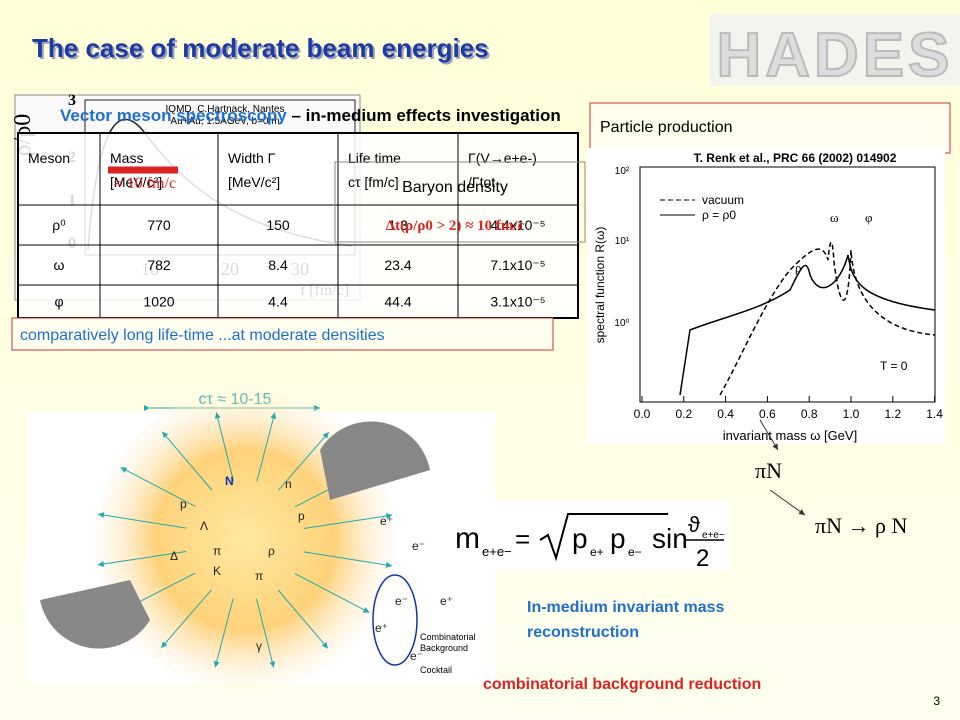 This screenshot has height=720, width=960. I want to click on formula-part: ϑ, so click(694, 524).